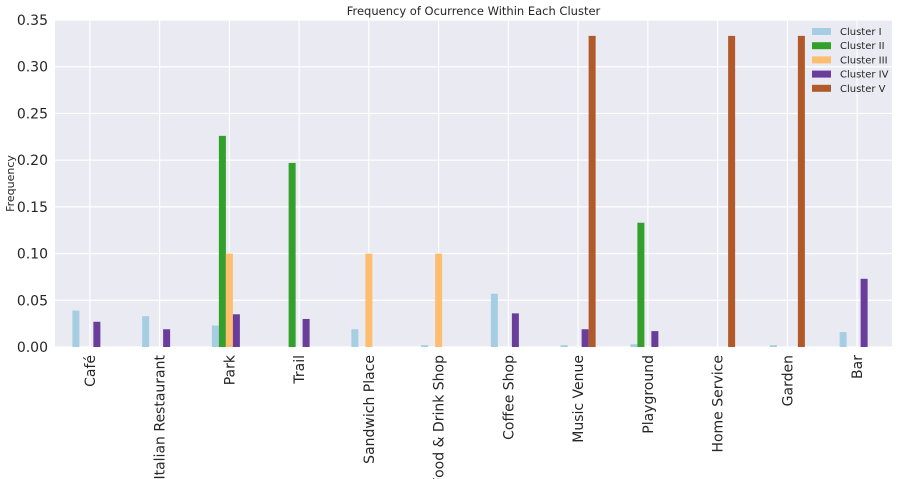 The height and width of the screenshot is (479, 899). I want to click on legend-label: Cluster V, so click(863, 89).